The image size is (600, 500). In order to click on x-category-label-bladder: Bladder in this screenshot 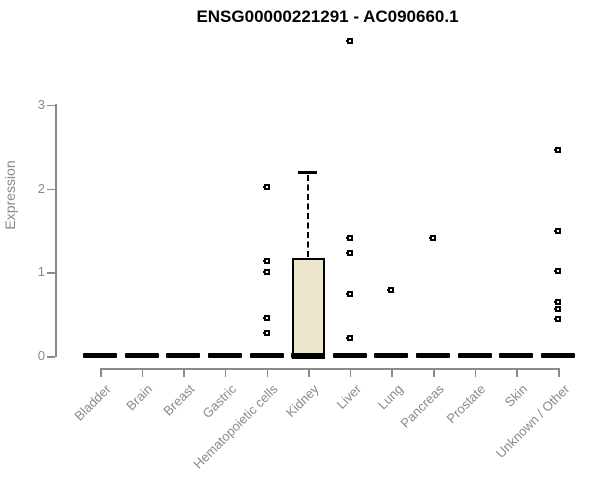, I will do `click(92, 402)`.